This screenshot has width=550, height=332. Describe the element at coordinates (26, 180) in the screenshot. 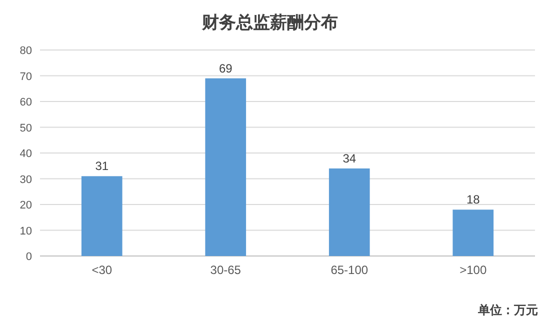

I see `y-tick-label: 30` at that location.